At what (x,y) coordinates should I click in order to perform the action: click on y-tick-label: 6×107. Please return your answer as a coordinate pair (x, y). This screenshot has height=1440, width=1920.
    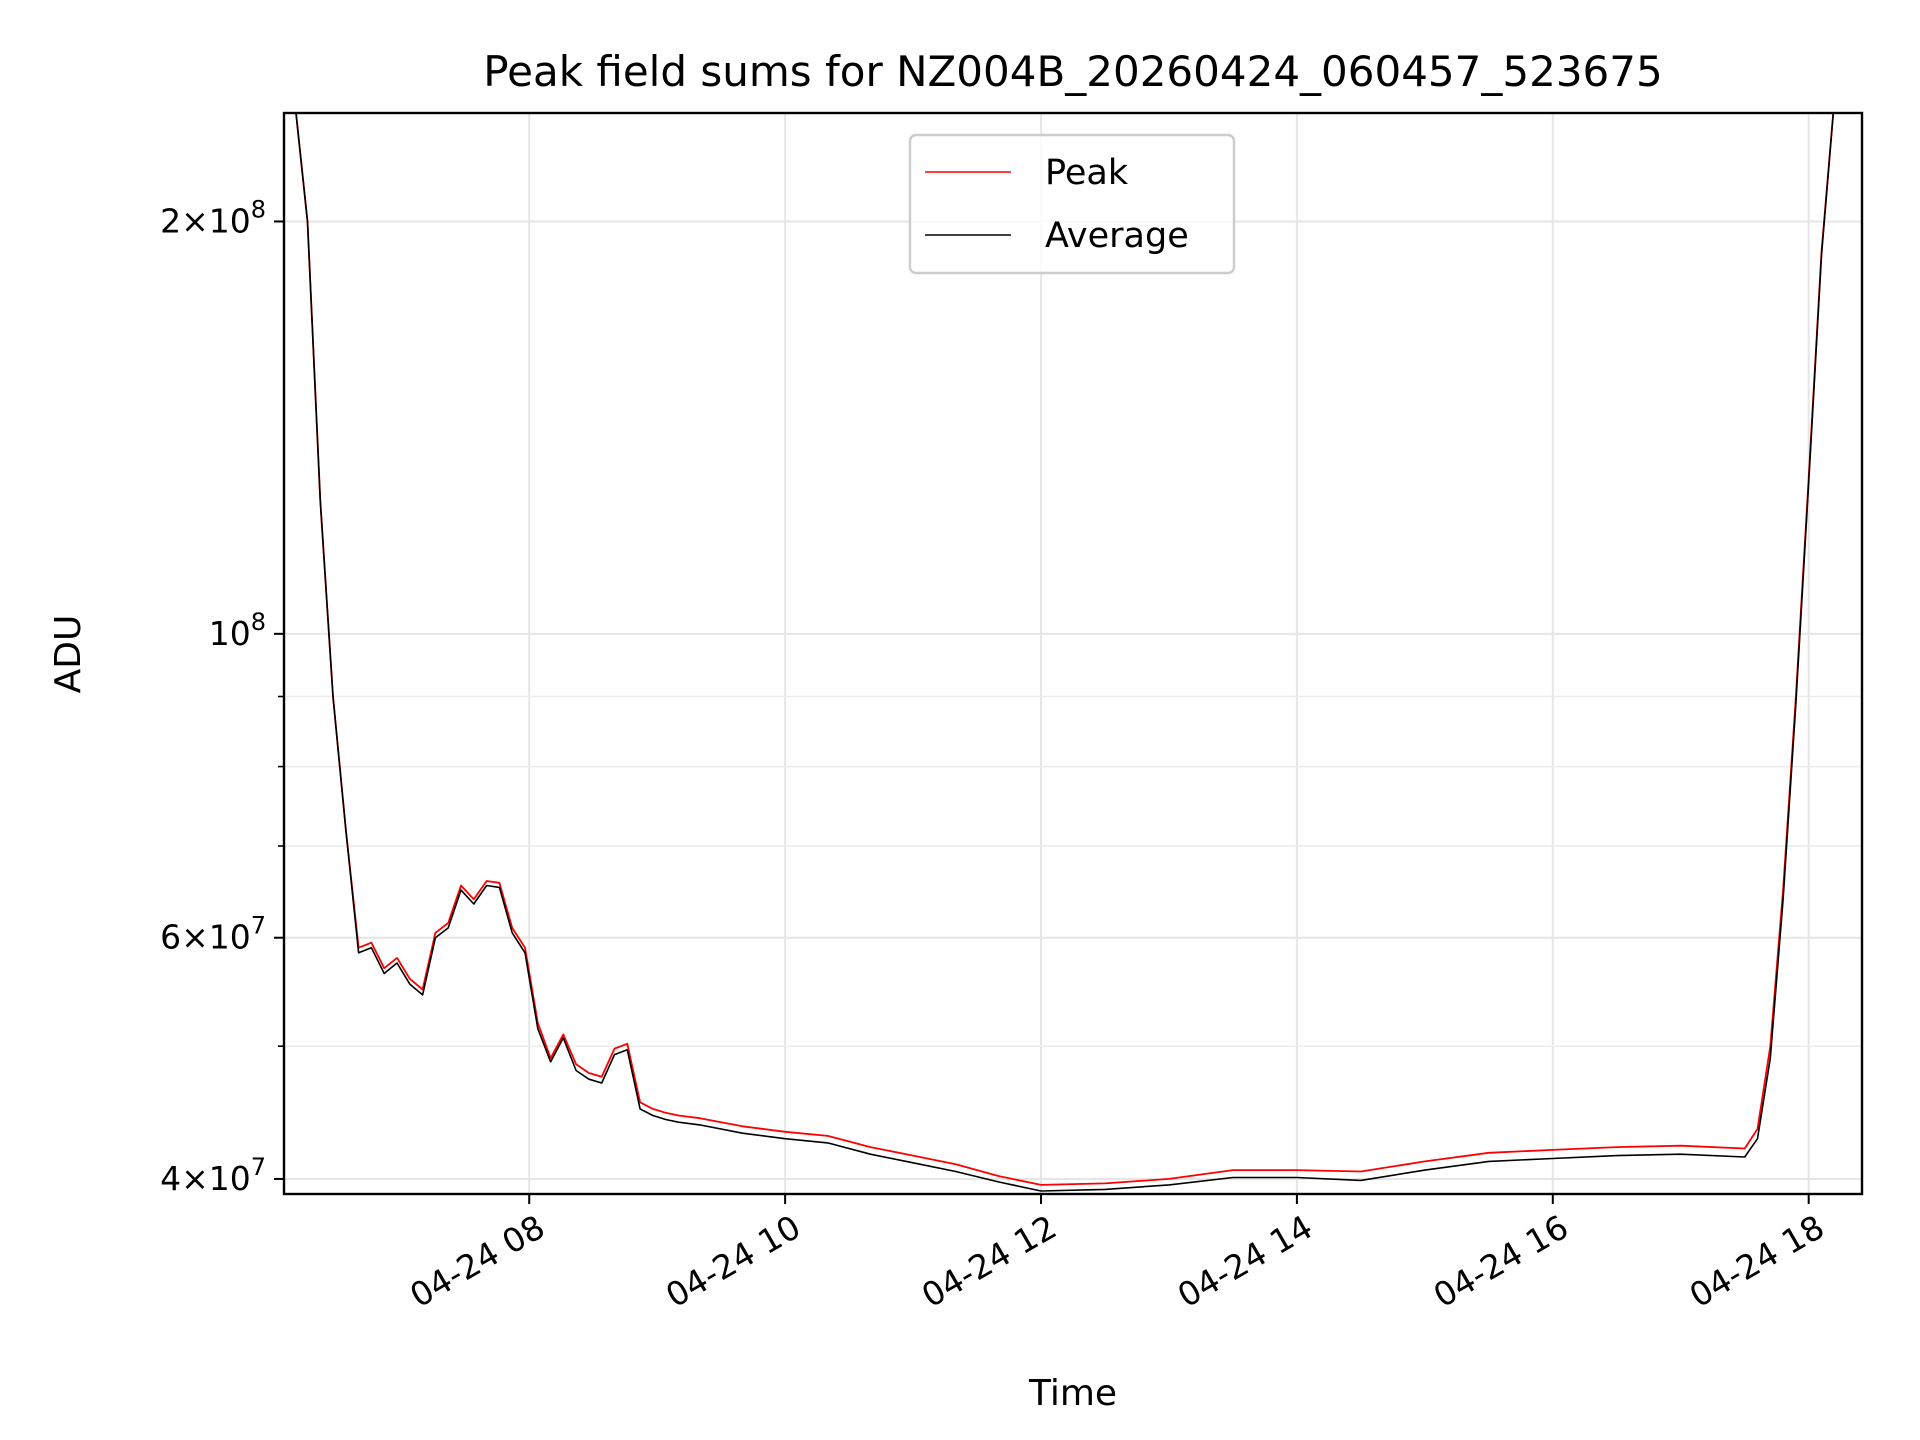
    Looking at the image, I should click on (213, 934).